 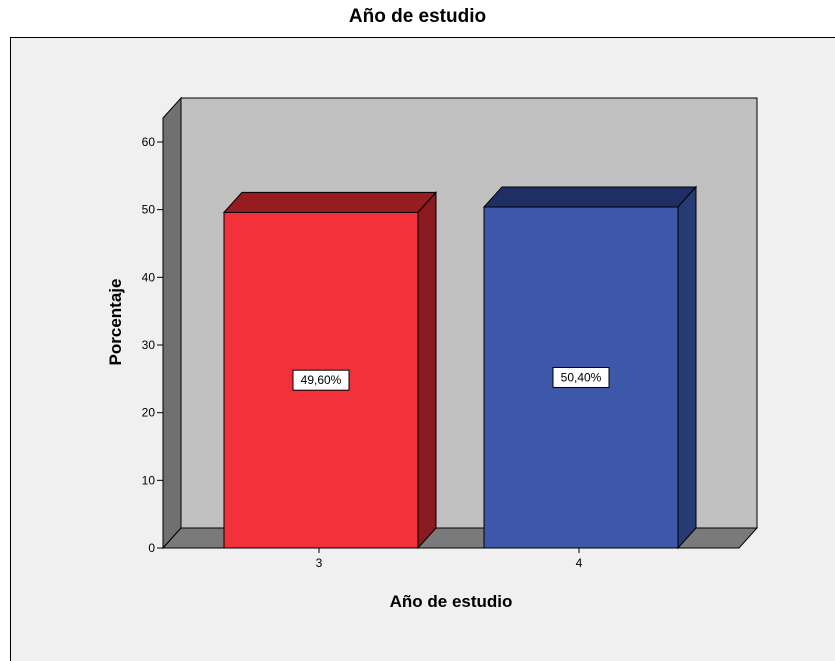 What do you see at coordinates (451, 601) in the screenshot?
I see `x-axis-label: Año de estudio` at bounding box center [451, 601].